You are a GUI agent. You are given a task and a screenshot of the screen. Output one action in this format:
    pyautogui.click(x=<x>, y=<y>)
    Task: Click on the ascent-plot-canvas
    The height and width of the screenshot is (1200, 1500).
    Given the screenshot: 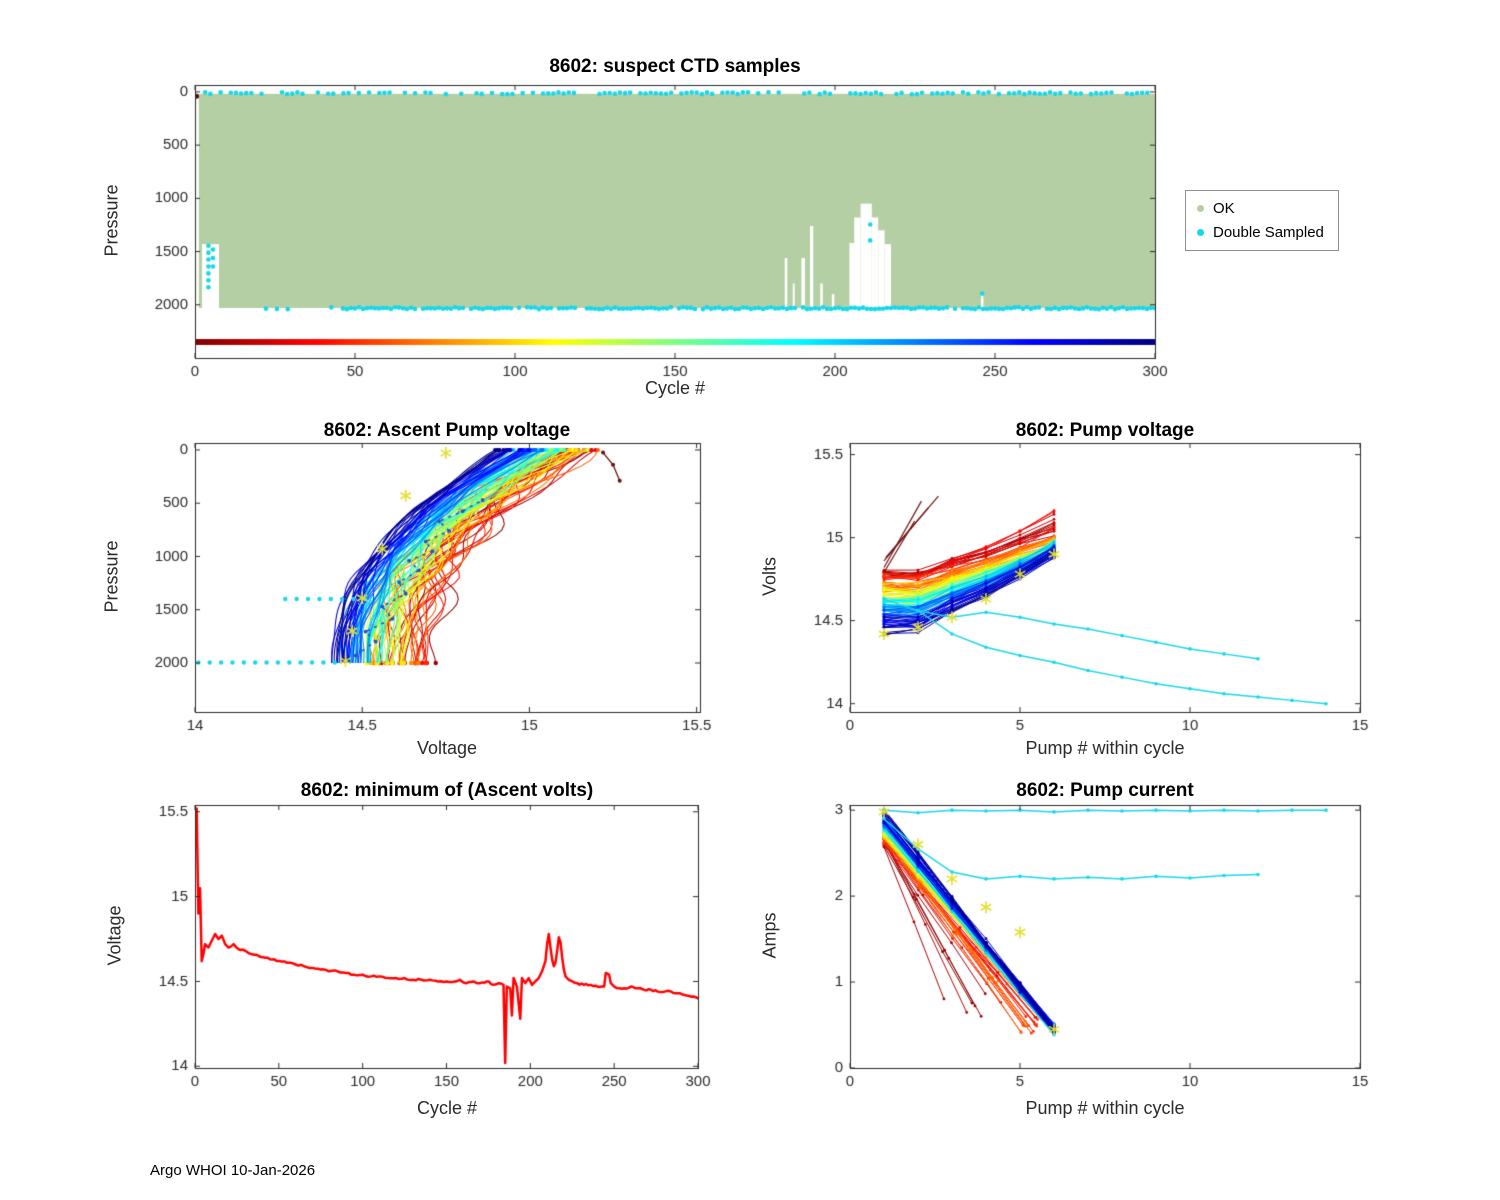 What is the action you would take?
    pyautogui.click(x=440, y=585)
    